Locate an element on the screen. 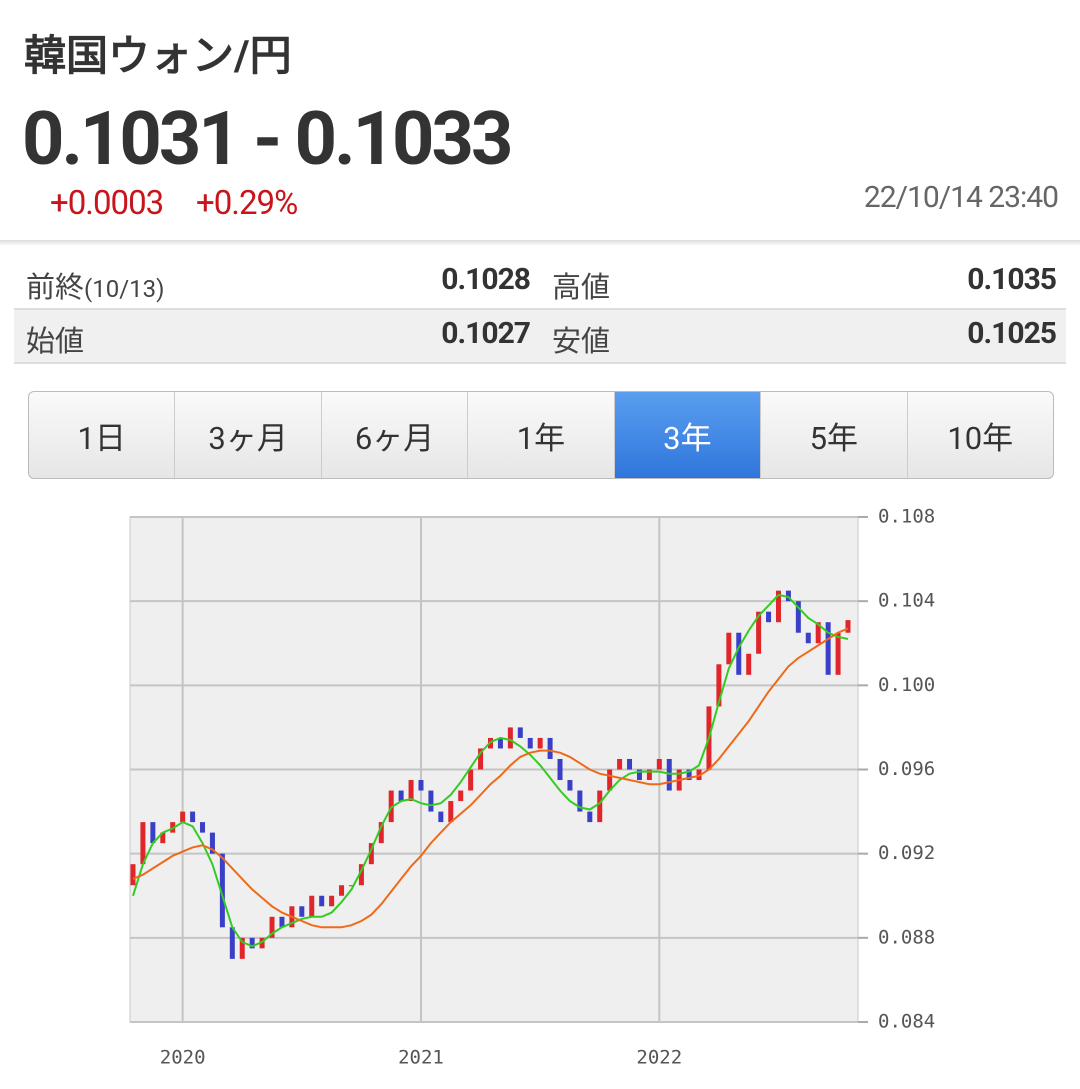 Image resolution: width=1080 pixels, height=1089 pixels. stat-note: (10/13) is located at coordinates (124, 289).